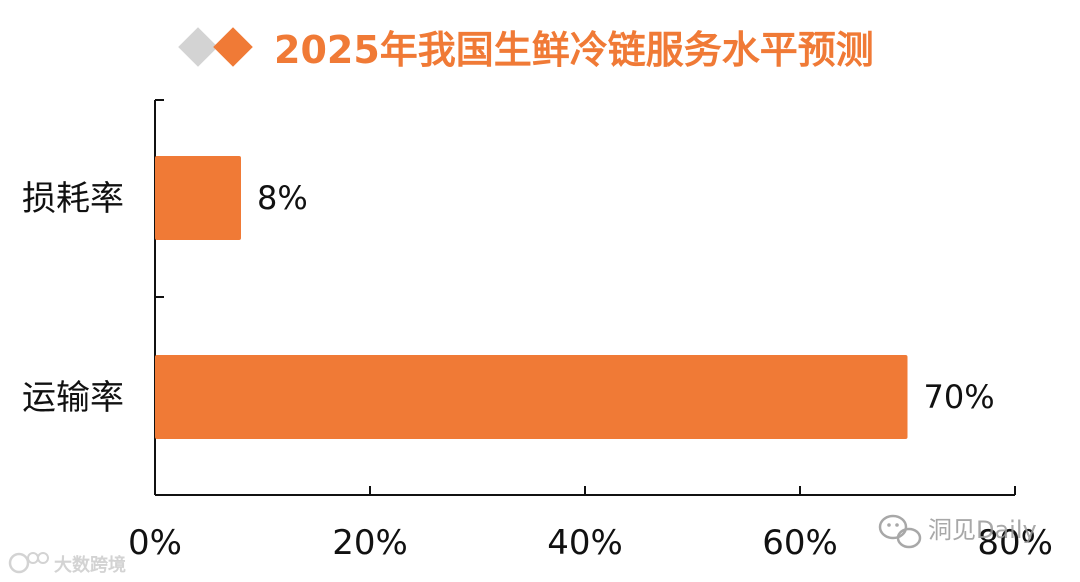 This screenshot has height=582, width=1080. I want to click on watermark-left: 大数跨境, so click(67, 564).